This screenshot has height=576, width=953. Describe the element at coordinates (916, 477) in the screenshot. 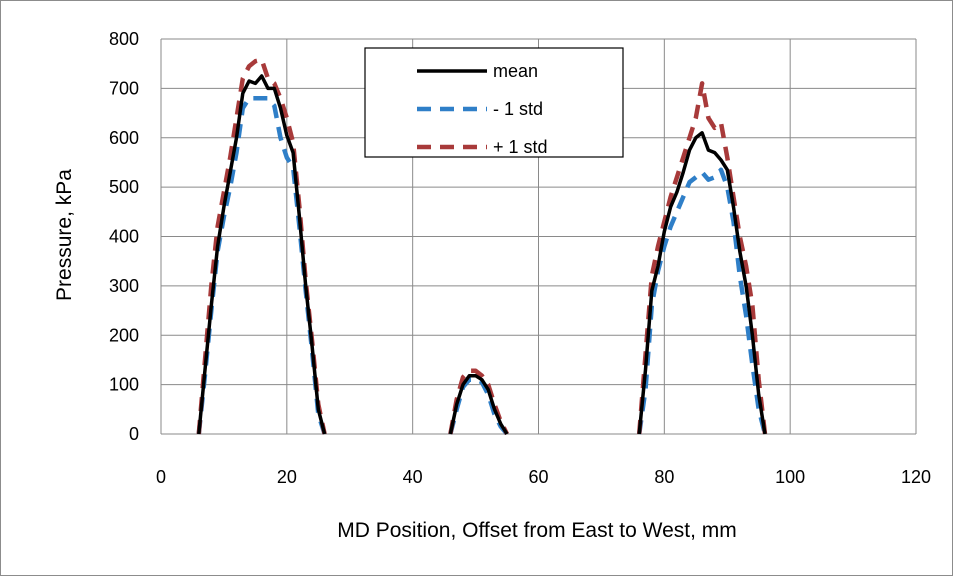

I see `x-tick-label: 120` at that location.